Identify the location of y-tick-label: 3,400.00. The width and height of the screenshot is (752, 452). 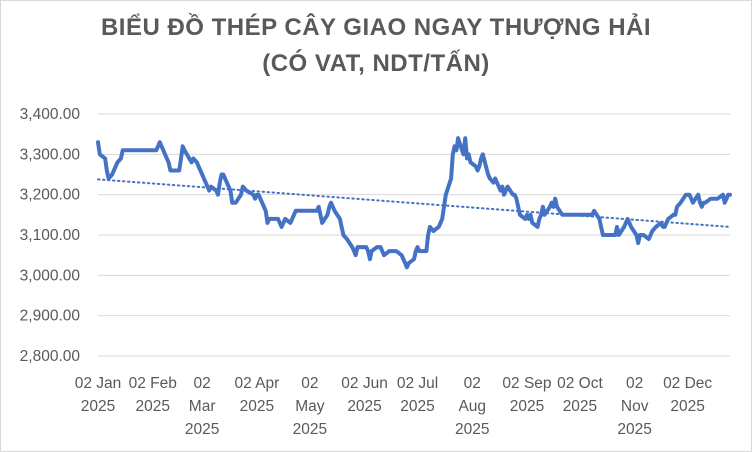
(50, 114).